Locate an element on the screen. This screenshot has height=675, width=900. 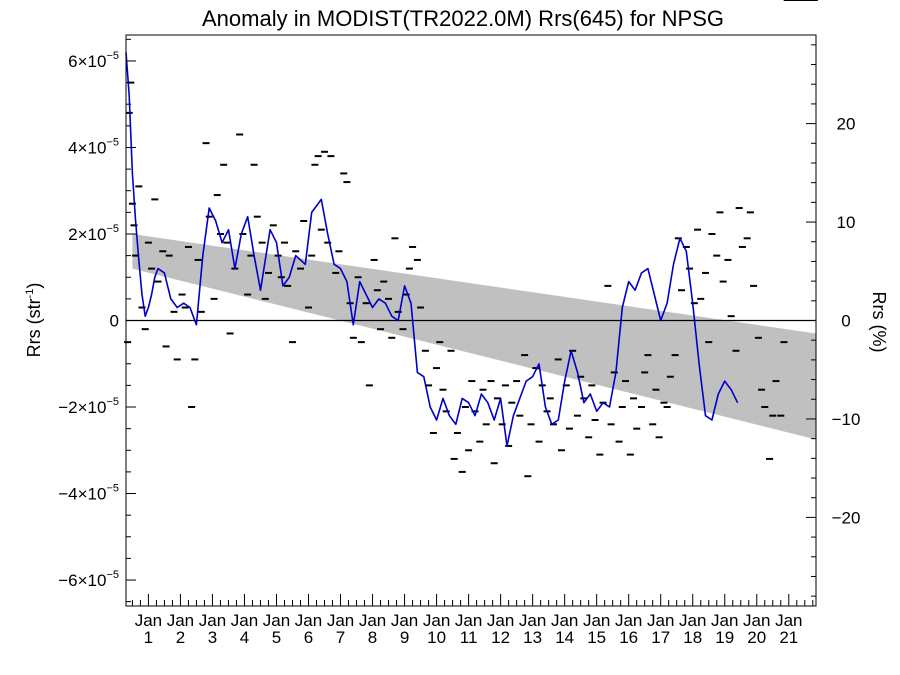
x-tick-year: 11 is located at coordinates (469, 637).